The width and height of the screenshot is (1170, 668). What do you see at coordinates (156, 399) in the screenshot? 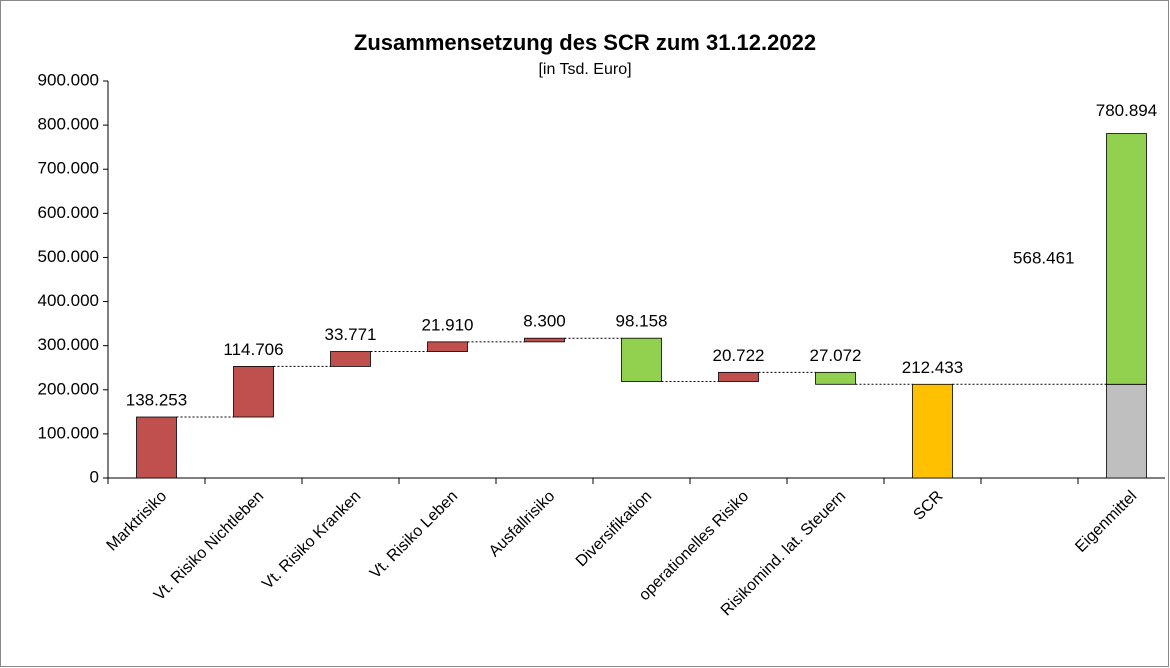
I see `value-label: 138.253` at bounding box center [156, 399].